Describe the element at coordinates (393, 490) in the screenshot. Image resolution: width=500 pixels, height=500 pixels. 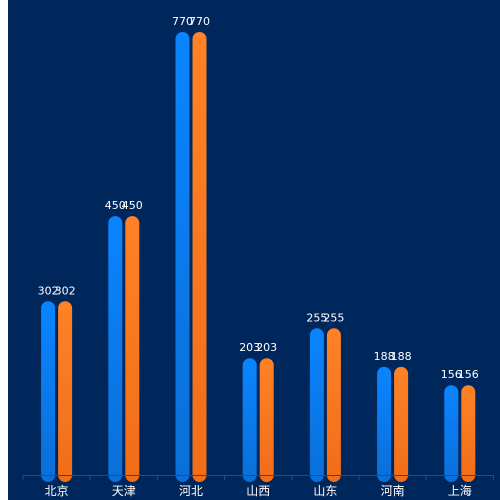
I see `category-tick-label: 河南` at that location.